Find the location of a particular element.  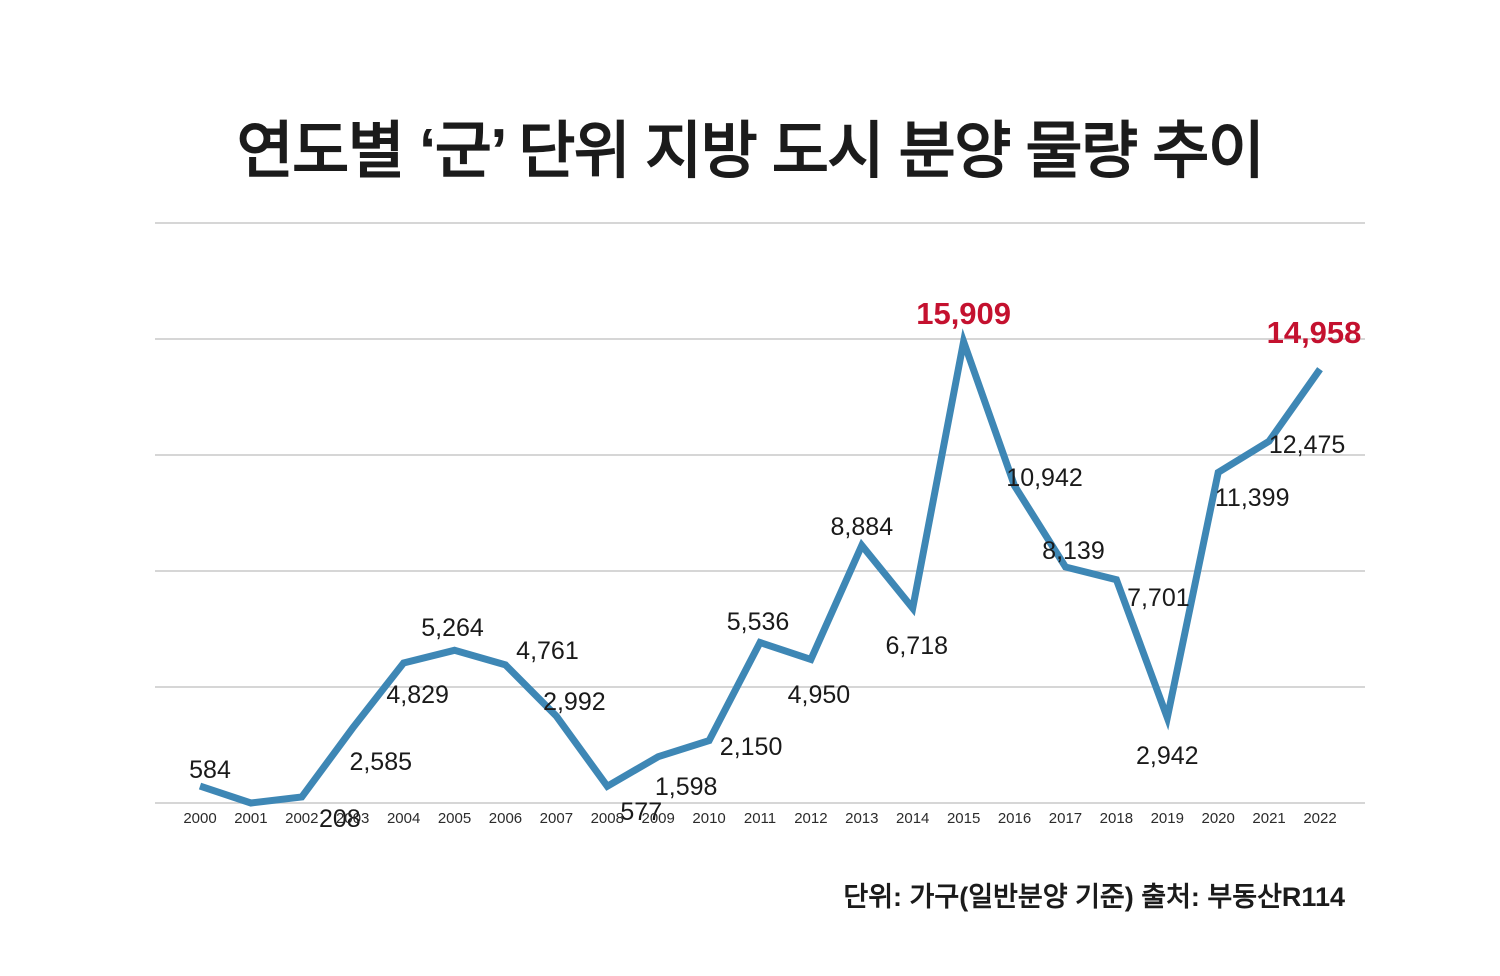

x-axis-label-2014: 2014 is located at coordinates (913, 818).